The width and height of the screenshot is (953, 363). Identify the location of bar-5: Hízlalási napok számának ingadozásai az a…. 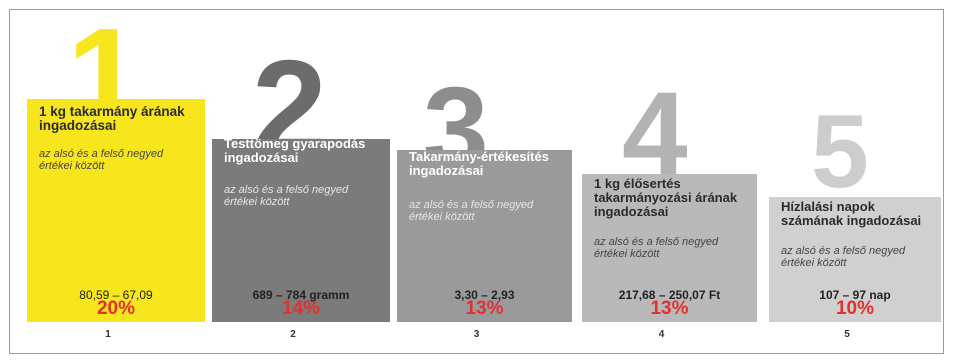
(855, 259).